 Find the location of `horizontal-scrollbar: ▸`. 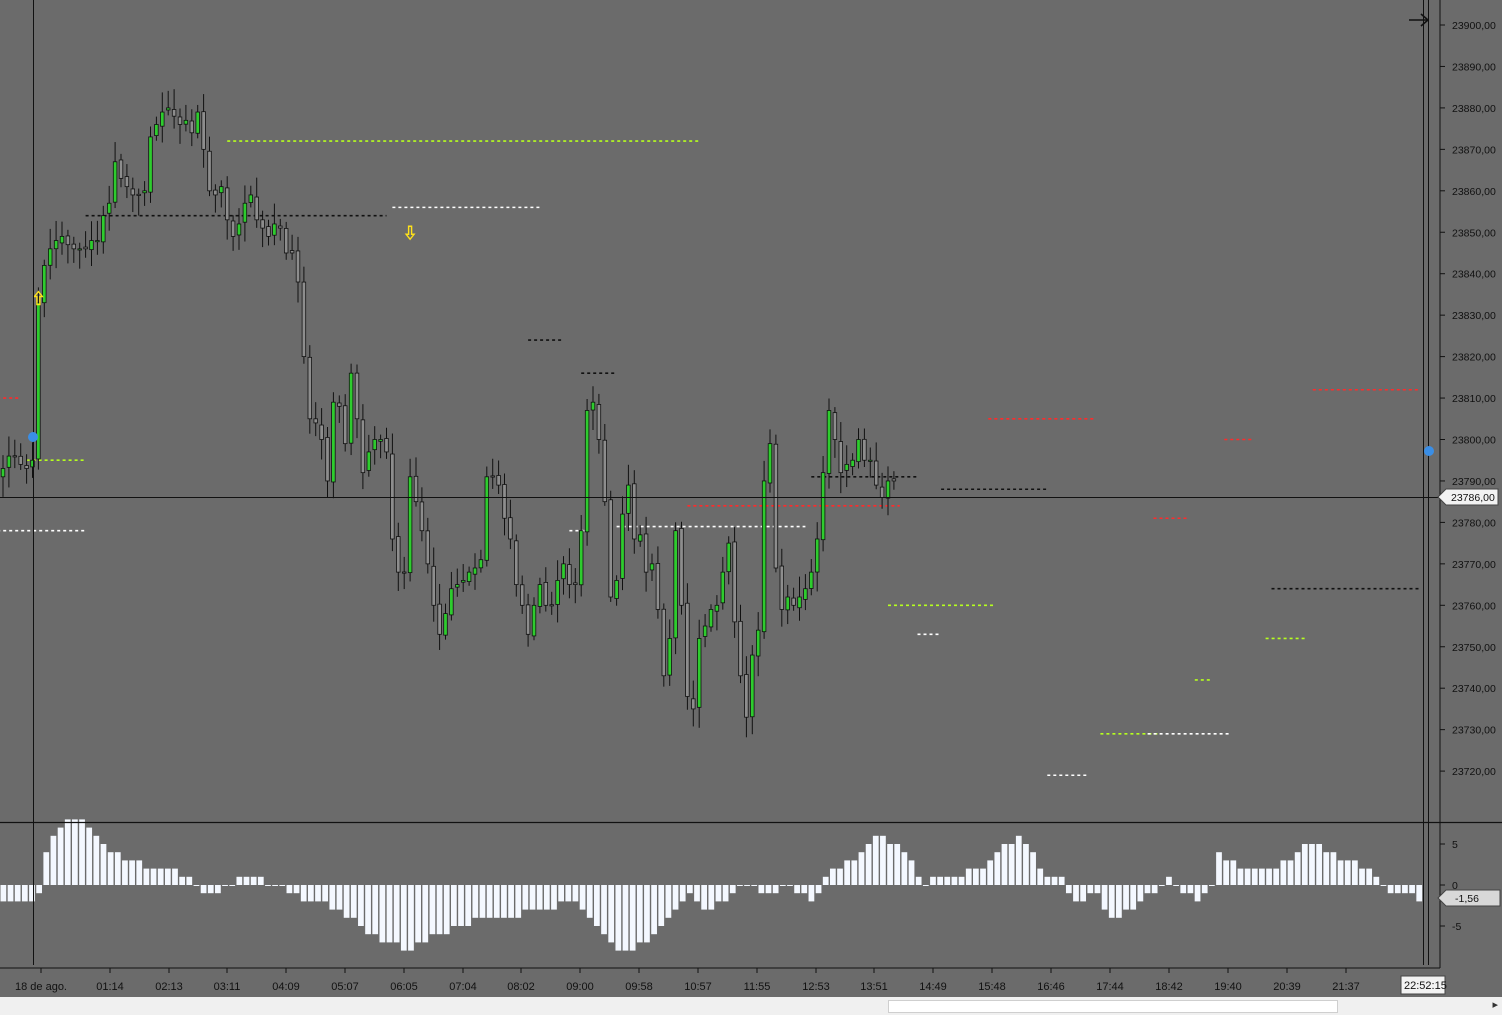

horizontal-scrollbar: ▸ is located at coordinates (751, 1006).